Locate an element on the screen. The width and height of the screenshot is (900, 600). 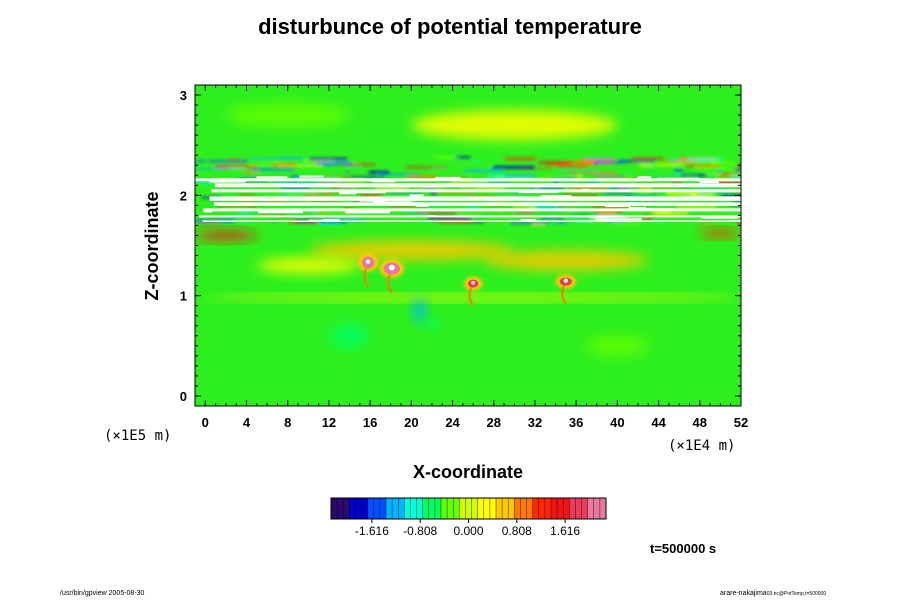
footer-right-main: arare-nakajima is located at coordinates (743, 593).